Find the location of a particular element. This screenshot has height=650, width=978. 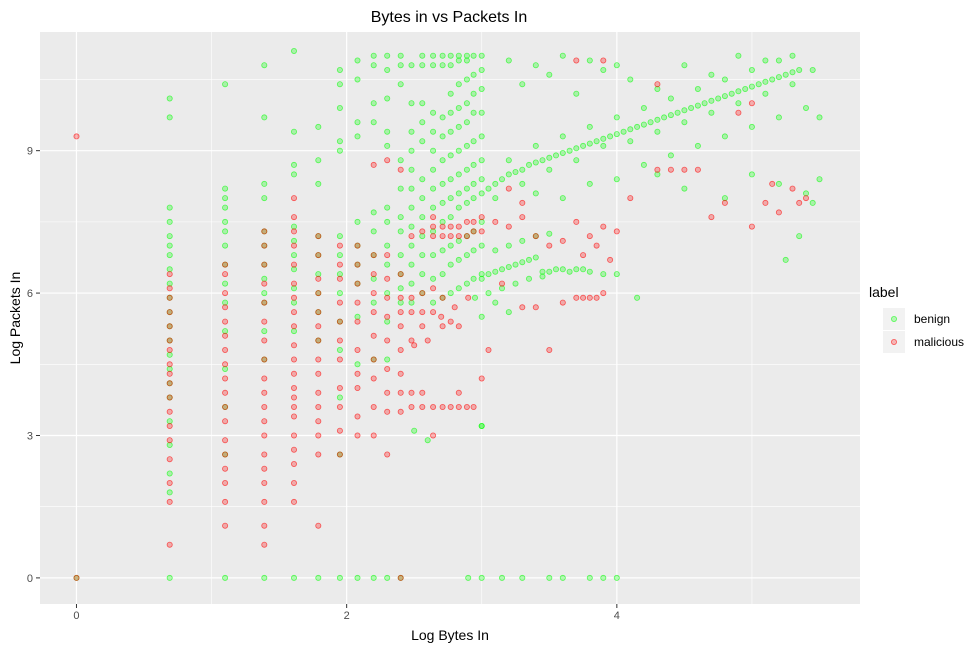

y-tick-label: 6 is located at coordinates (30, 294).